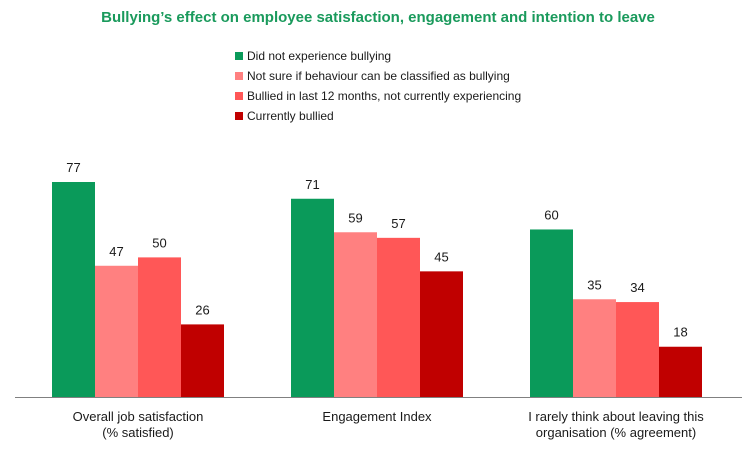 The height and width of the screenshot is (453, 756). What do you see at coordinates (159, 327) in the screenshot?
I see `bar-overall-job-satisfaction-satisfied-bullied-in-last-12-months-not-currently-experiencing` at bounding box center [159, 327].